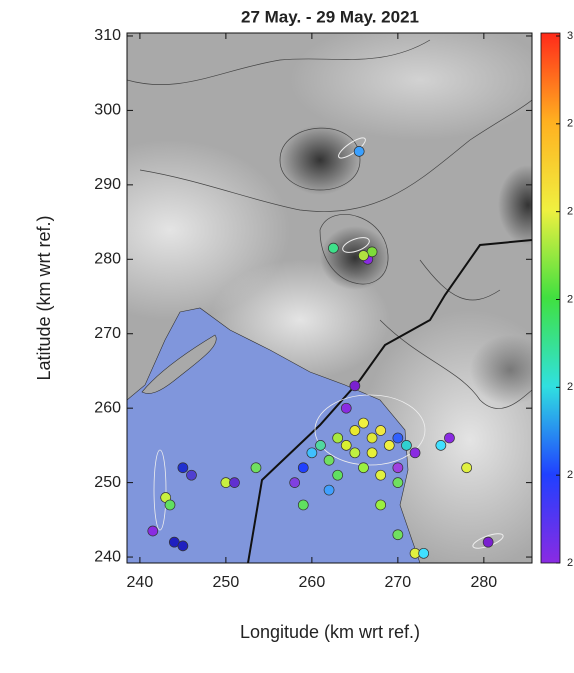 The image size is (574, 673). What do you see at coordinates (107, 184) in the screenshot?
I see `y-tick-label: 290` at bounding box center [107, 184].